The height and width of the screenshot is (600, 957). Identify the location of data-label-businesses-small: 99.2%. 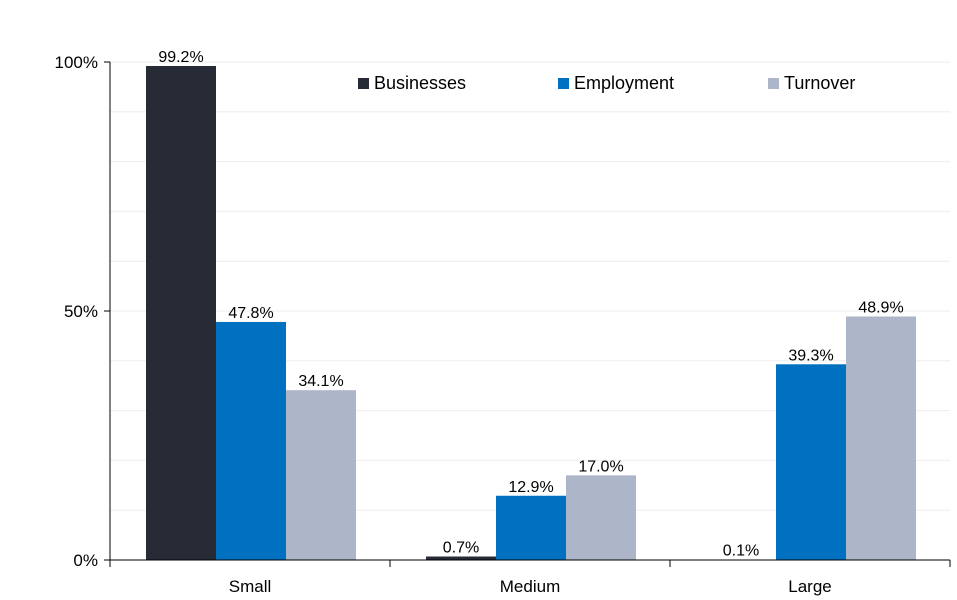
(180, 57).